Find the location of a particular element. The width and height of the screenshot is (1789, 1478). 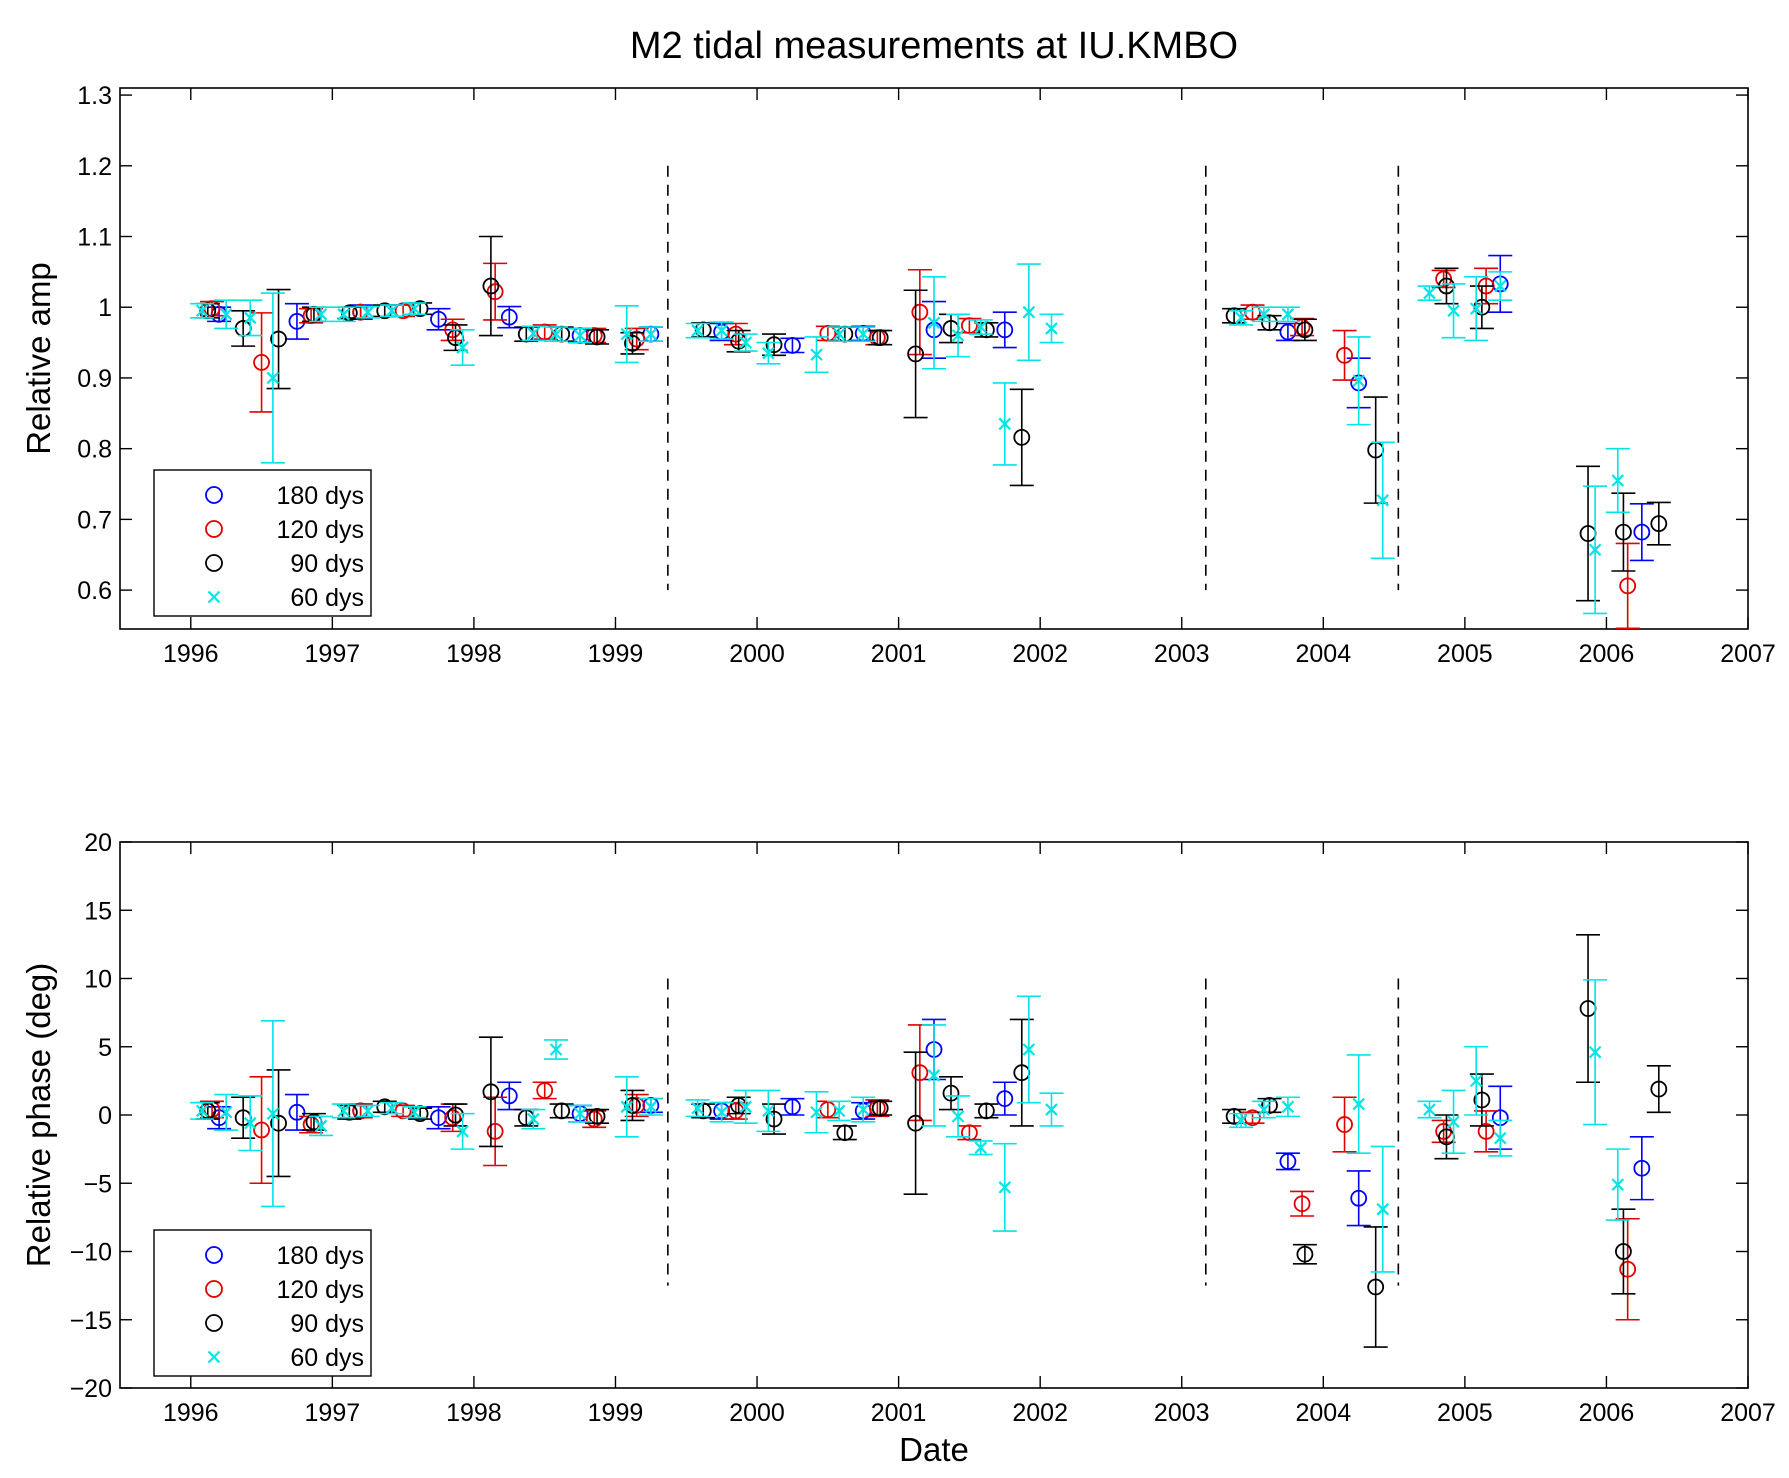

x-tick-label: 2001 is located at coordinates (899, 1413).